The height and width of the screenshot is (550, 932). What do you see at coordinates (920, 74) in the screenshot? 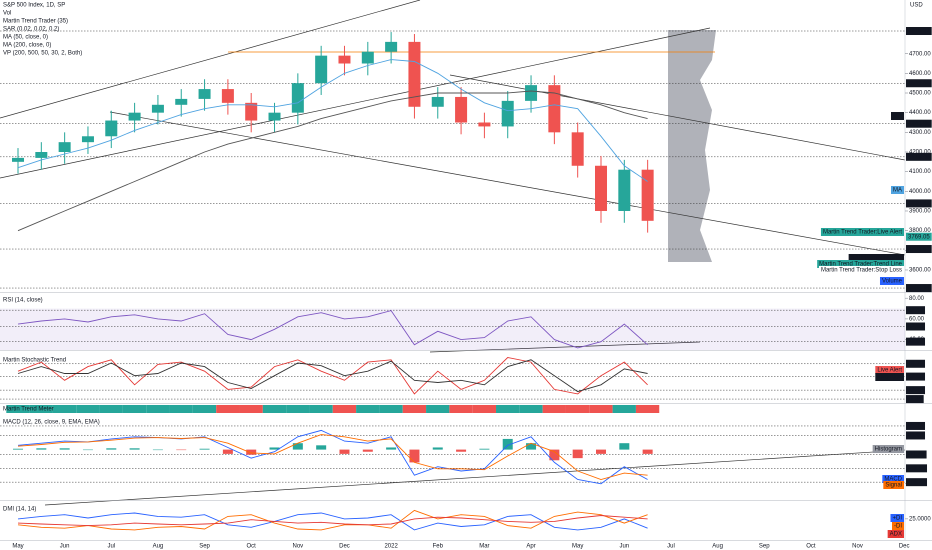
I see `y-tick-label: 4600.00` at bounding box center [920, 74].